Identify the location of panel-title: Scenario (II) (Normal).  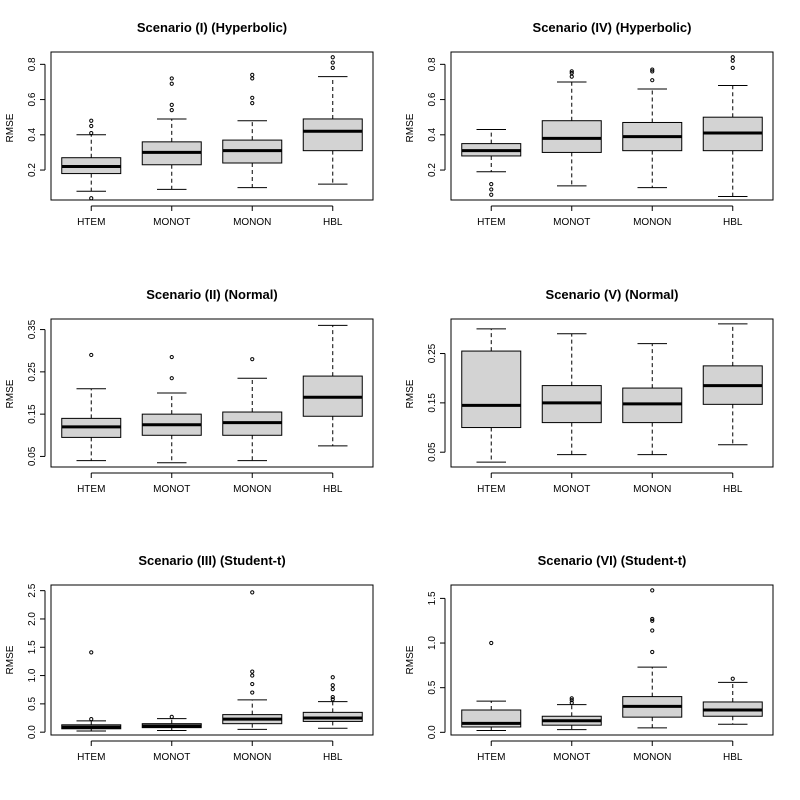
(211, 294).